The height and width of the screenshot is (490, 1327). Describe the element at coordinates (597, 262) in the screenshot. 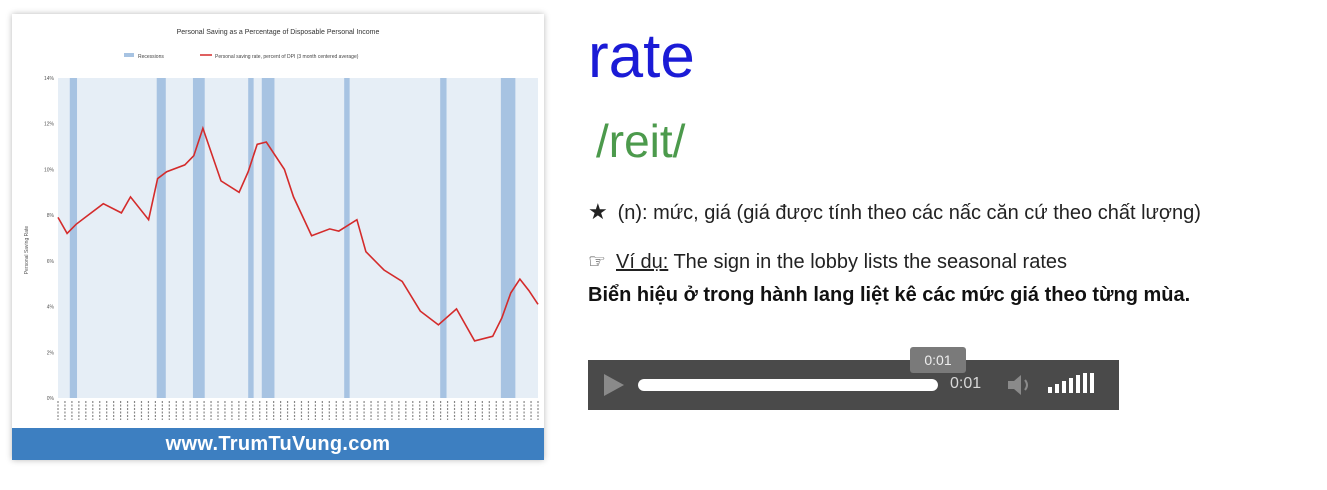

I see `pointing-hand-icon: ☞` at that location.